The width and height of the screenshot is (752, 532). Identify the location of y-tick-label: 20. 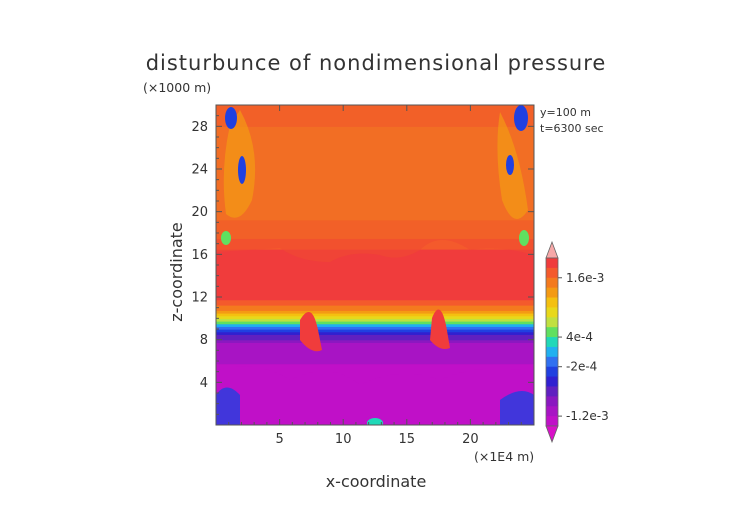
(199, 212).